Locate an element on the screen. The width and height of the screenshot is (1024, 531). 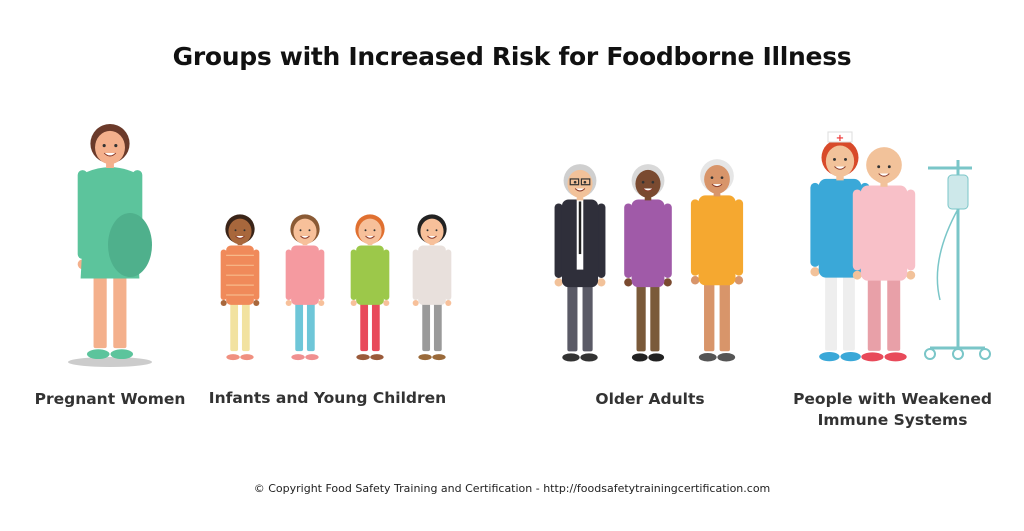
glasses is located at coordinates (574, 182).